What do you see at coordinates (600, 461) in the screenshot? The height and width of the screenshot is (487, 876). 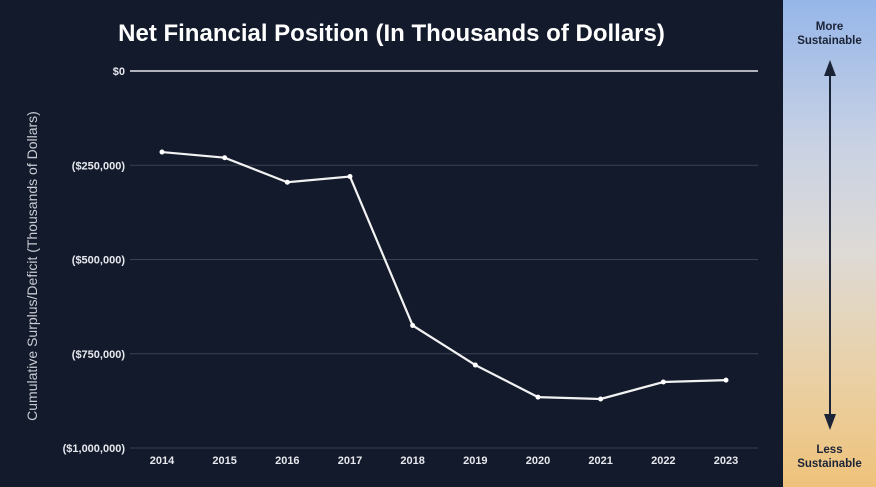 I see `x-tick-label: 2021` at bounding box center [600, 461].